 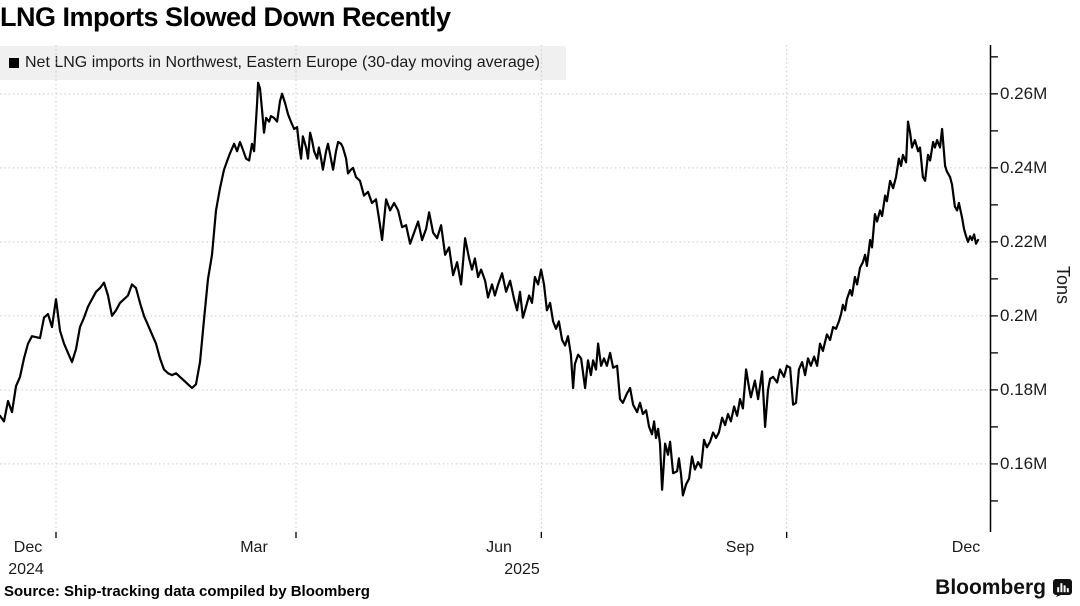 What do you see at coordinates (1062, 588) in the screenshot?
I see `bloomberg-logo-icon` at bounding box center [1062, 588].